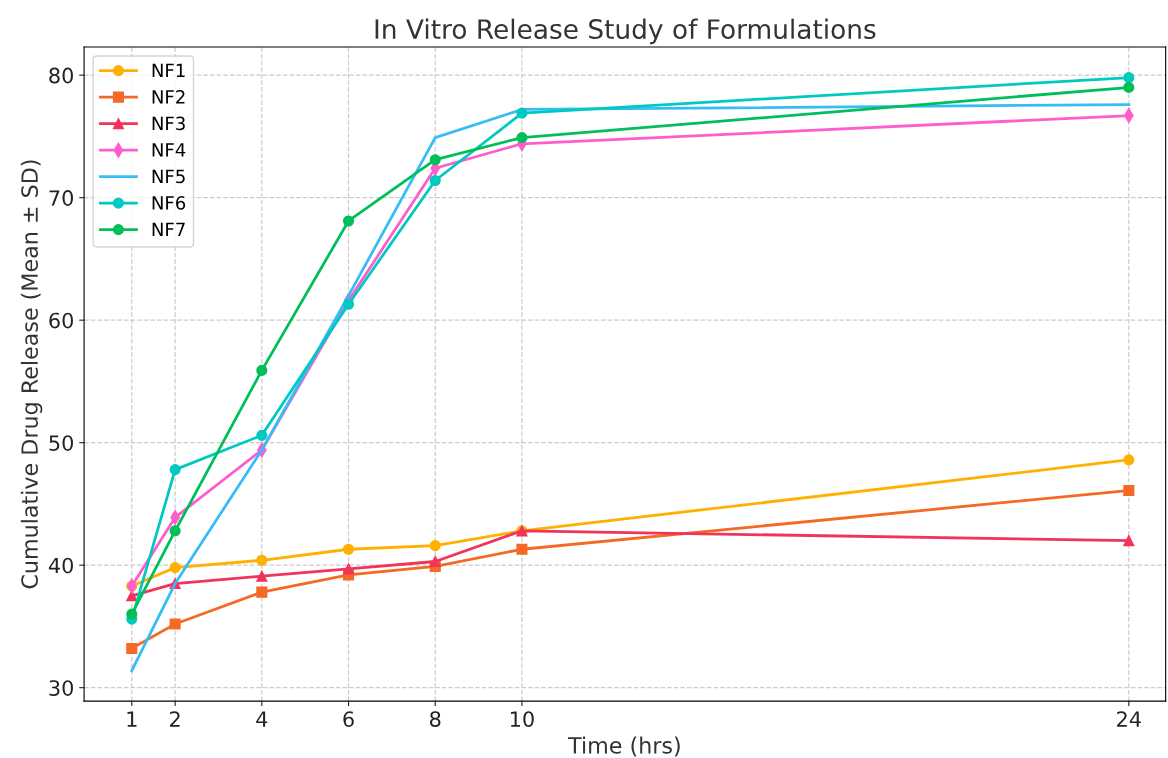 The width and height of the screenshot is (1168, 758). What do you see at coordinates (168, 123) in the screenshot?
I see `legend-label: NF3` at bounding box center [168, 123].